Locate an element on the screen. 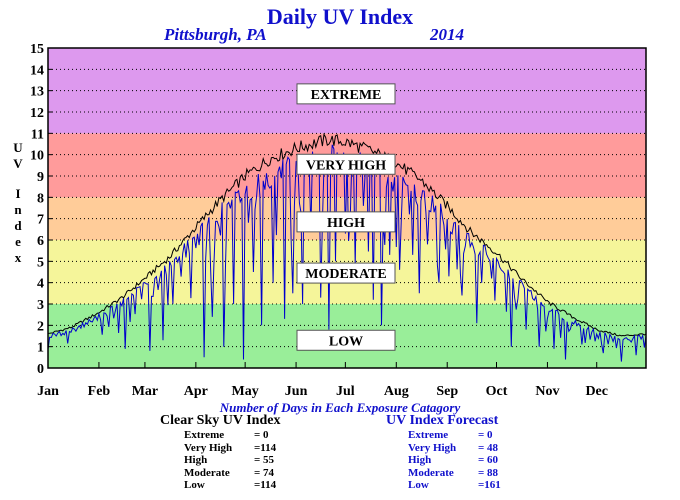 This screenshot has width=680, height=500. row-value: = 74 is located at coordinates (264, 472).